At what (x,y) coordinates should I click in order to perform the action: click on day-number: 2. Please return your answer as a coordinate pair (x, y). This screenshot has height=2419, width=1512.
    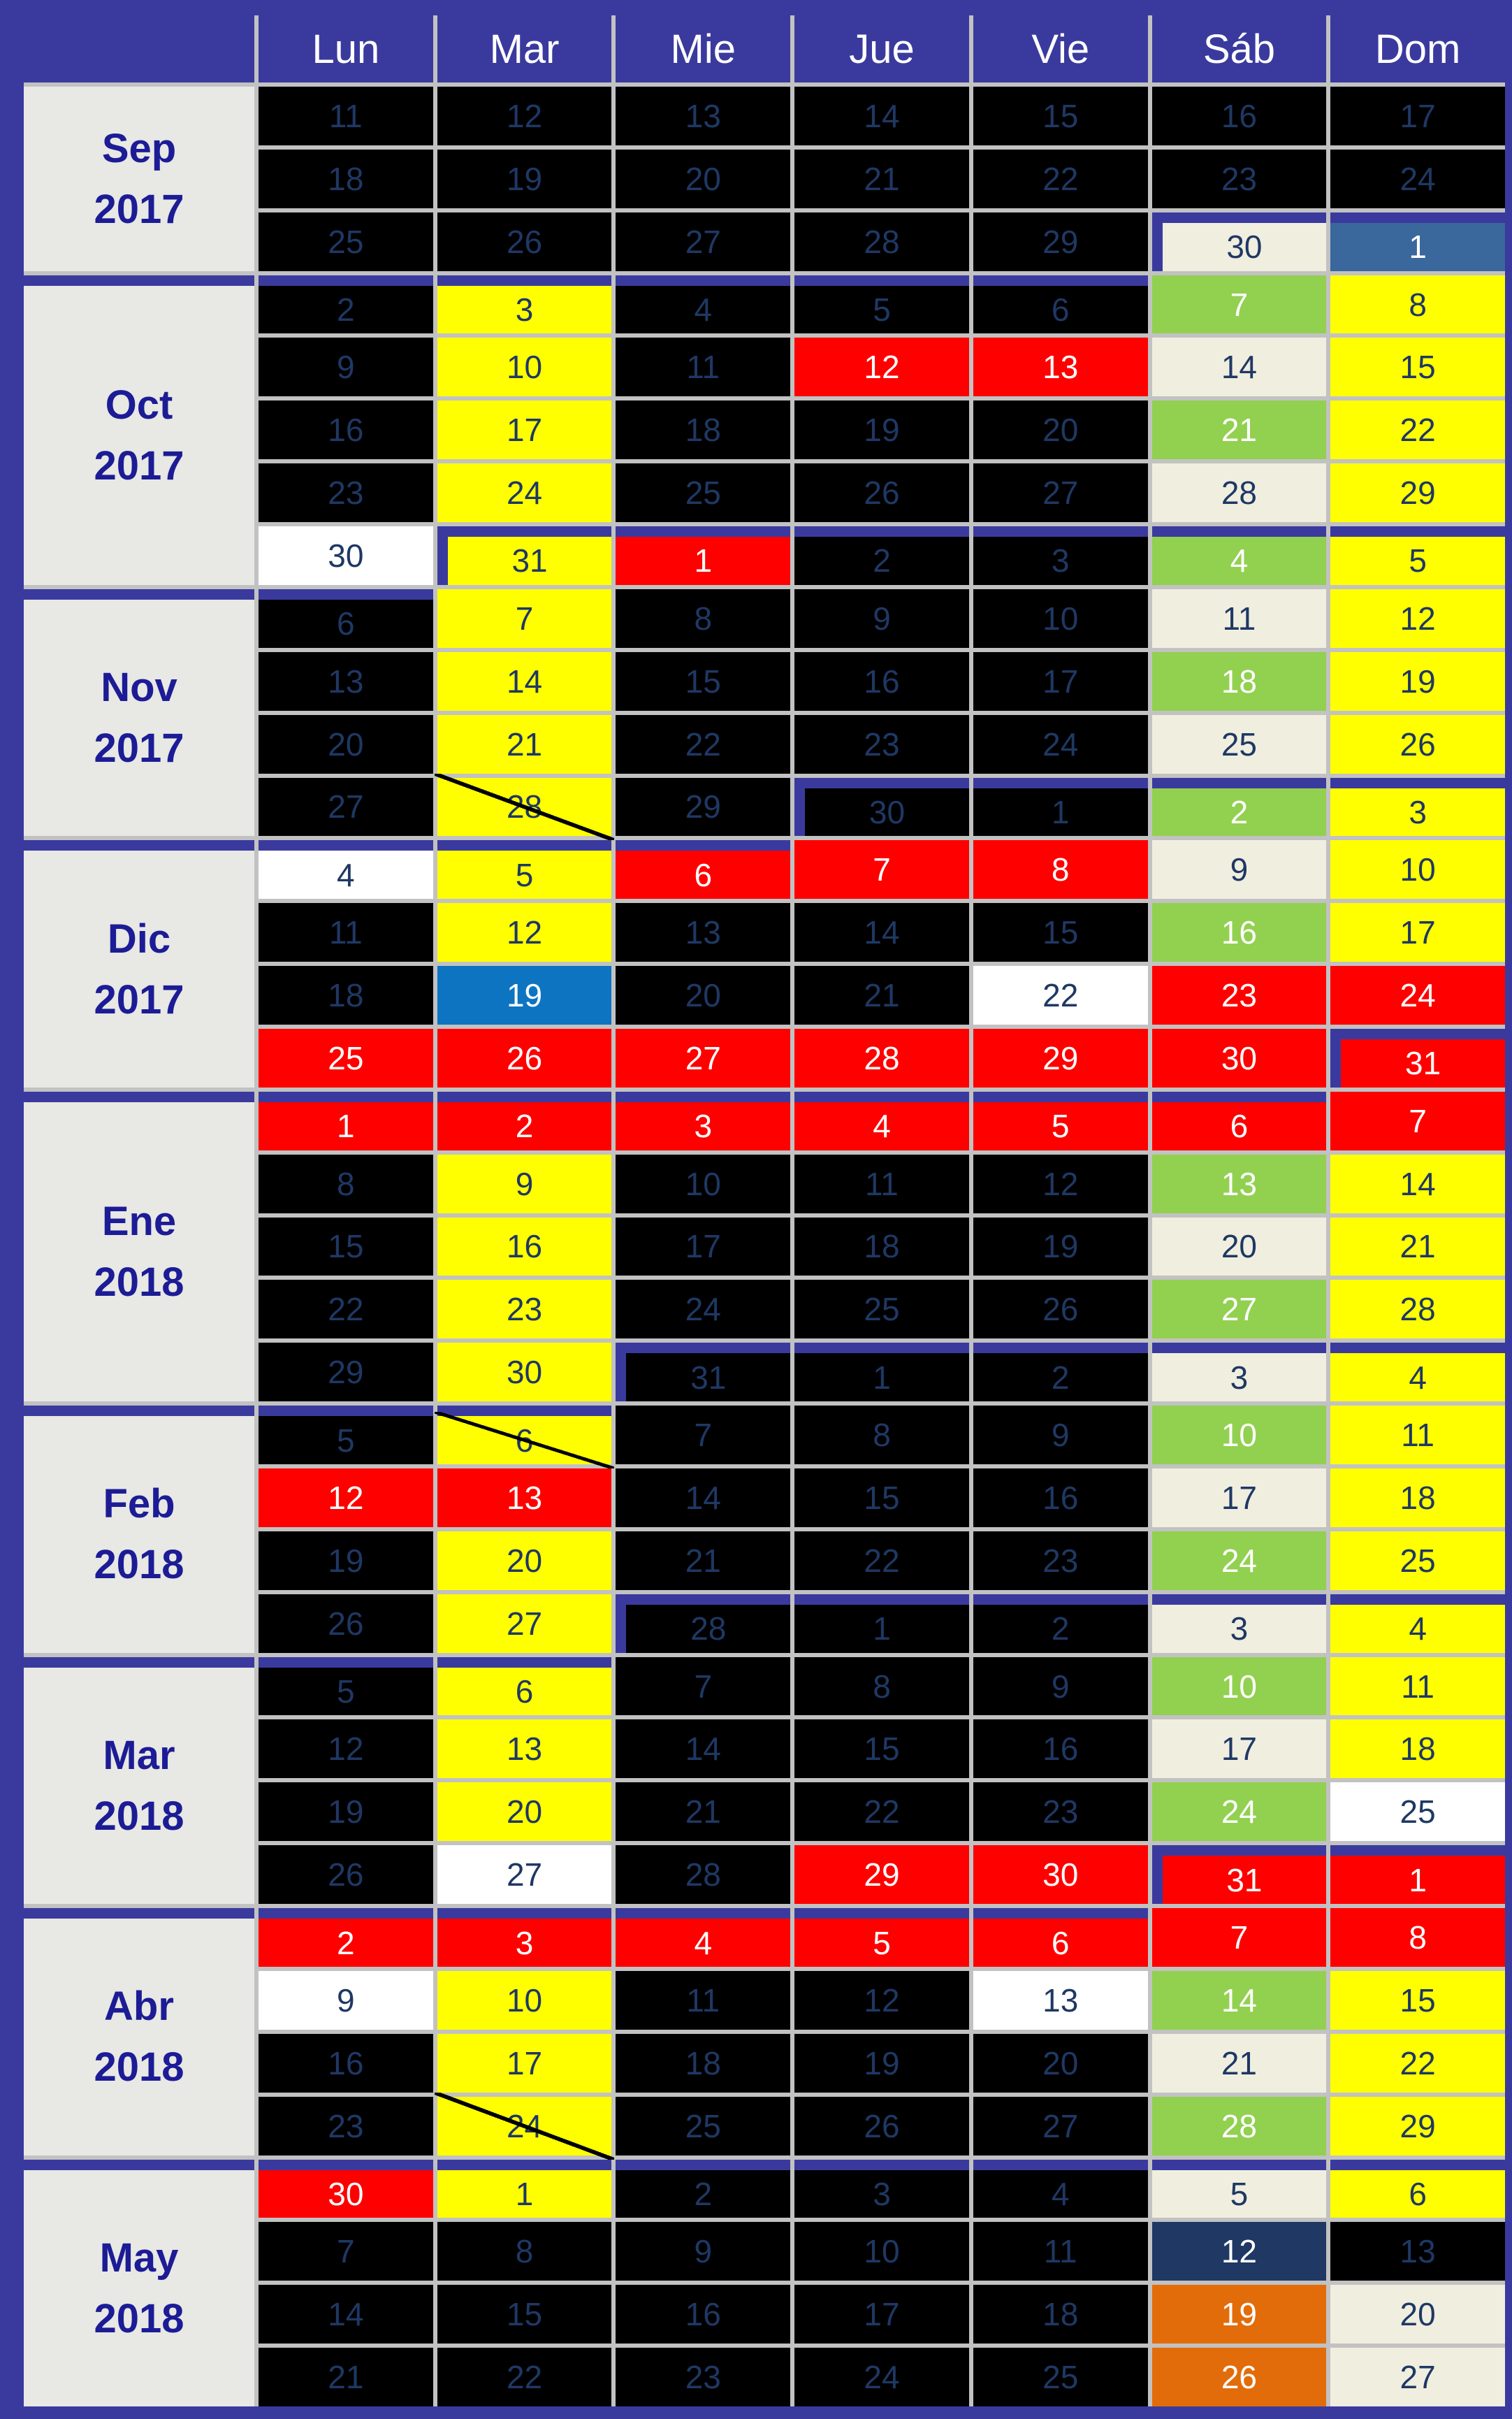
    Looking at the image, I should click on (524, 1126).